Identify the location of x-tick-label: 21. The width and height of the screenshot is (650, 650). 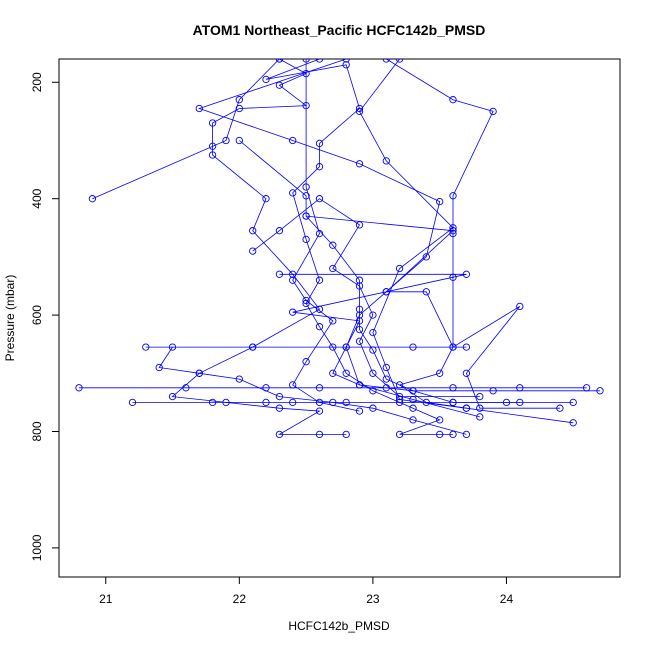
(106, 599).